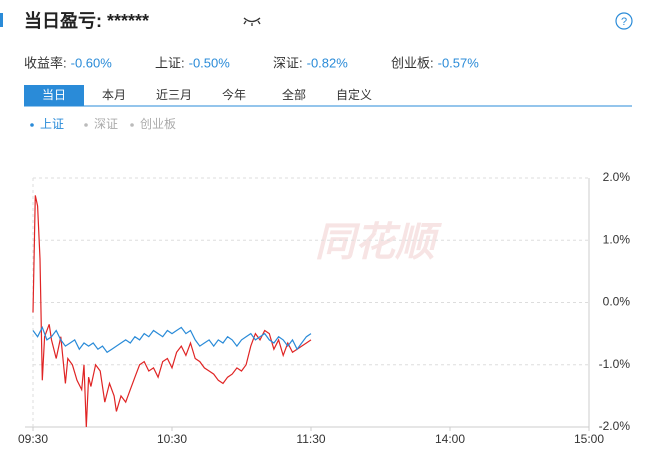  I want to click on x-tick-label: 11:30, so click(310, 439).